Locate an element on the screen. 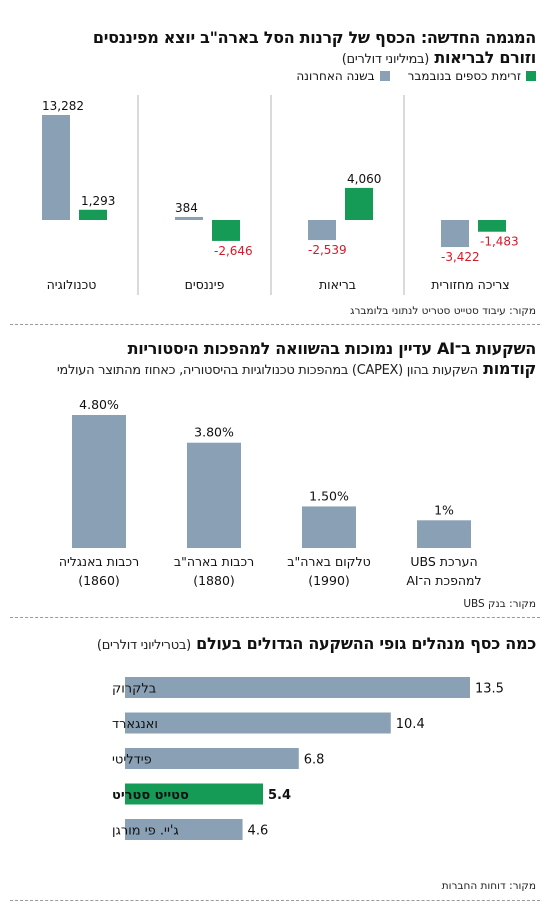 The height and width of the screenshot is (917, 550). chart3-subtitle: (בטריליוני דולרים) is located at coordinates (143, 645).